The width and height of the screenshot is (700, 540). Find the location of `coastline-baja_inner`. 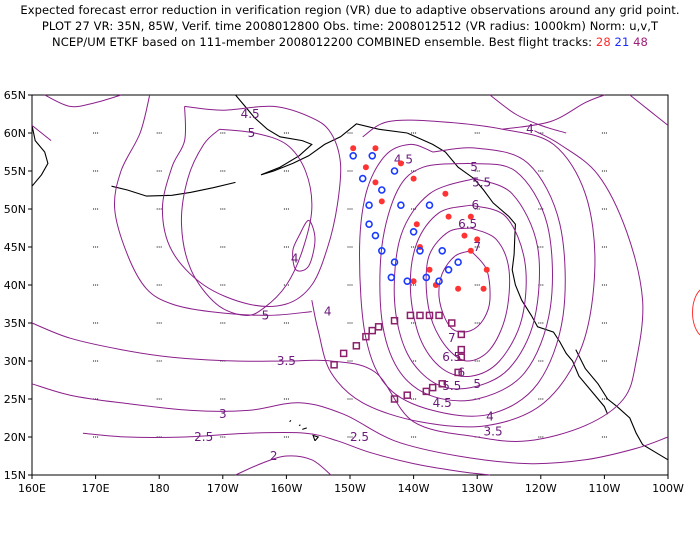

coastline-baja_inner is located at coordinates (622, 405).